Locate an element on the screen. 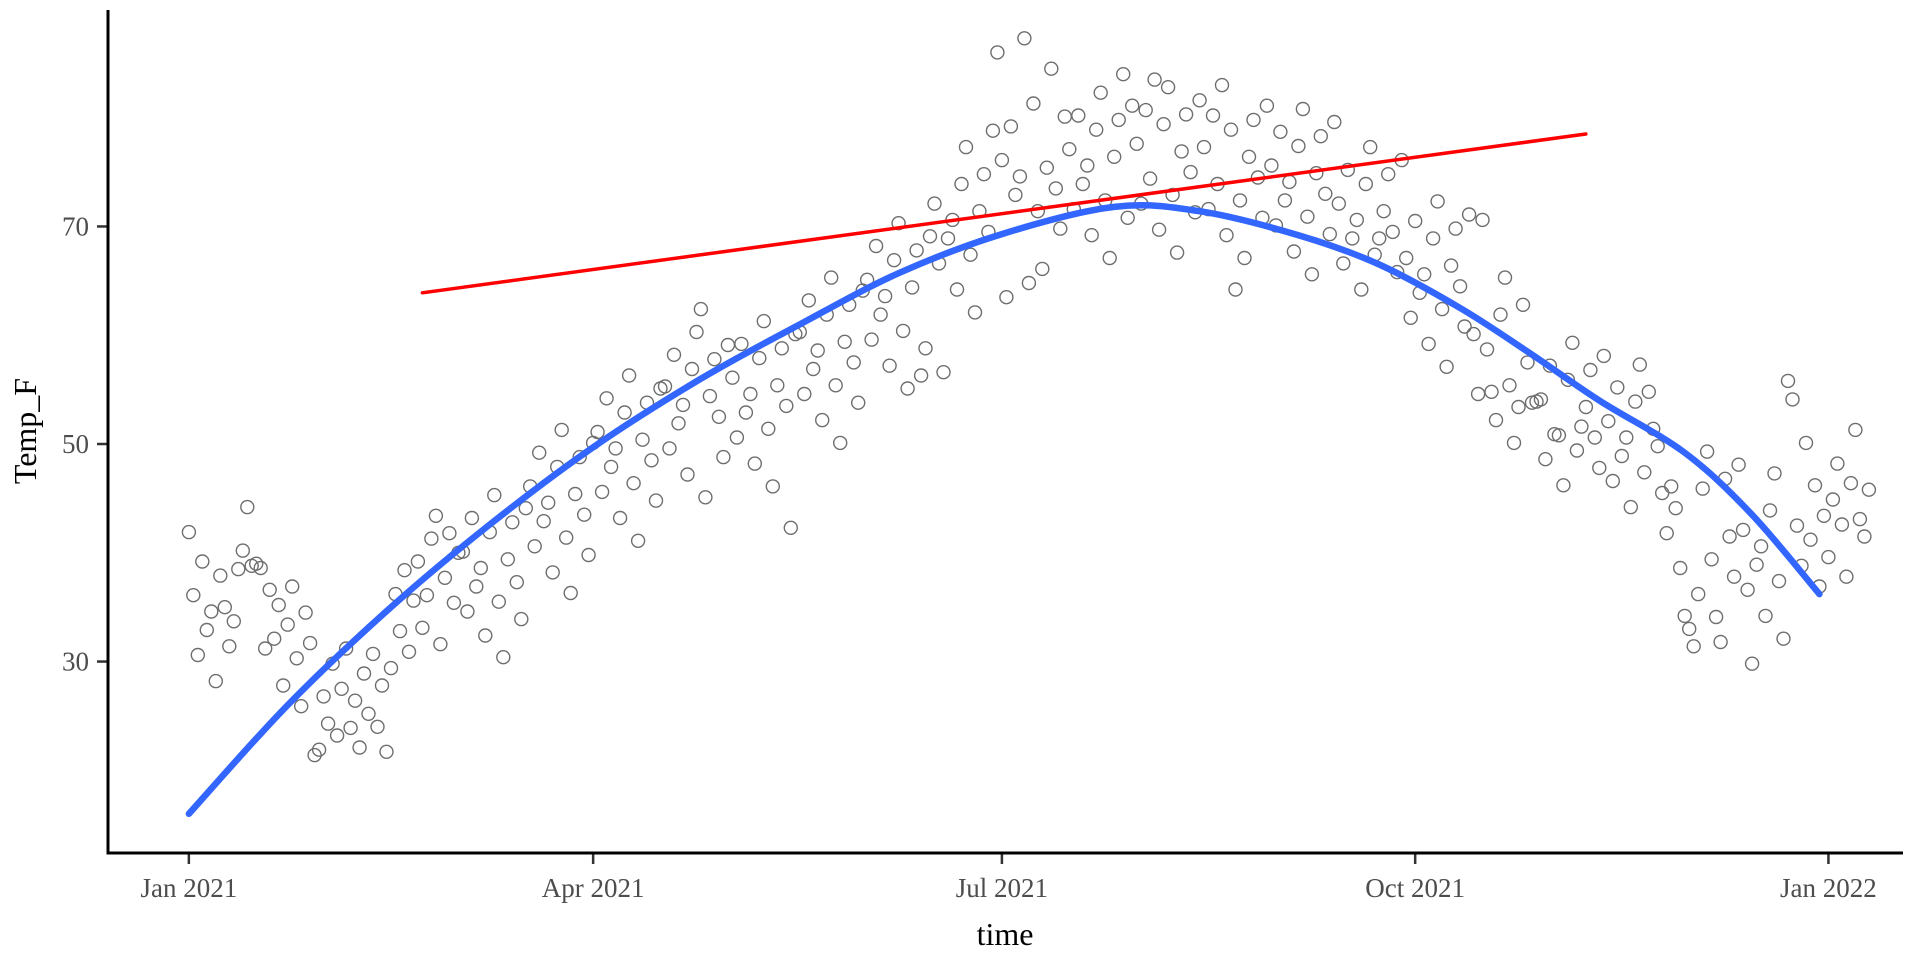 The image size is (1920, 960). x-tick-label: Jan 2021 is located at coordinates (188, 888).